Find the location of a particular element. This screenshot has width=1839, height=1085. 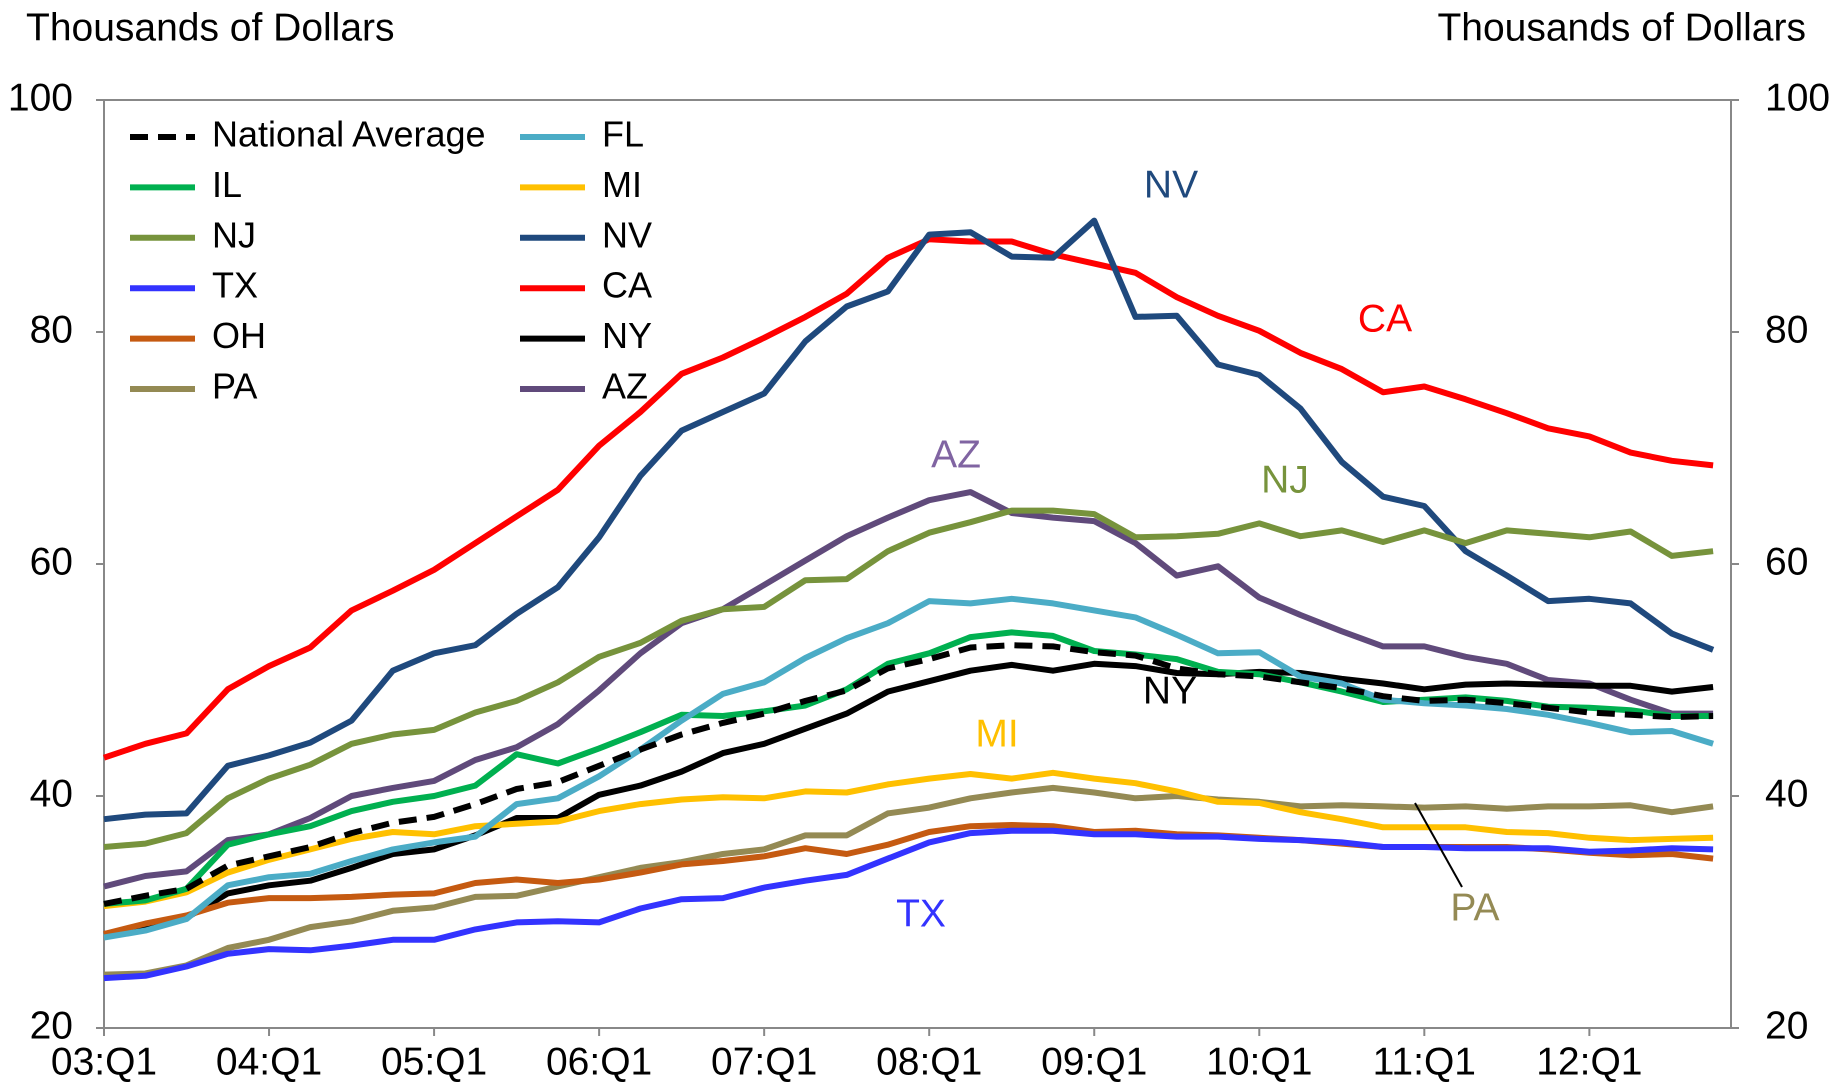

y2-tick-label: 100 is located at coordinates (1797, 97).